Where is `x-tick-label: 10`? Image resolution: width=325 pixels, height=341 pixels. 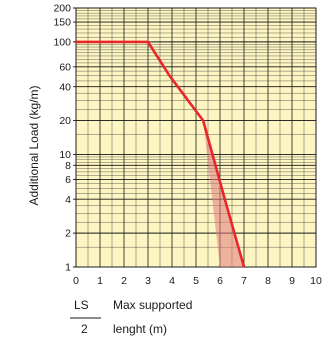 x-tick-label: 10 is located at coordinates (316, 281).